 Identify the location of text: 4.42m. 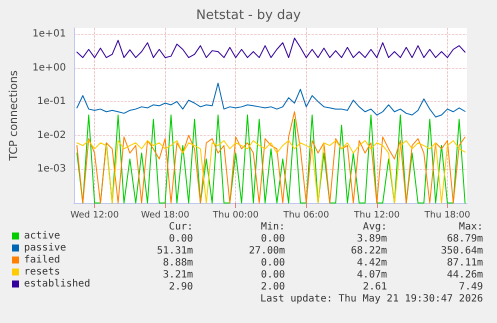
(372, 263).